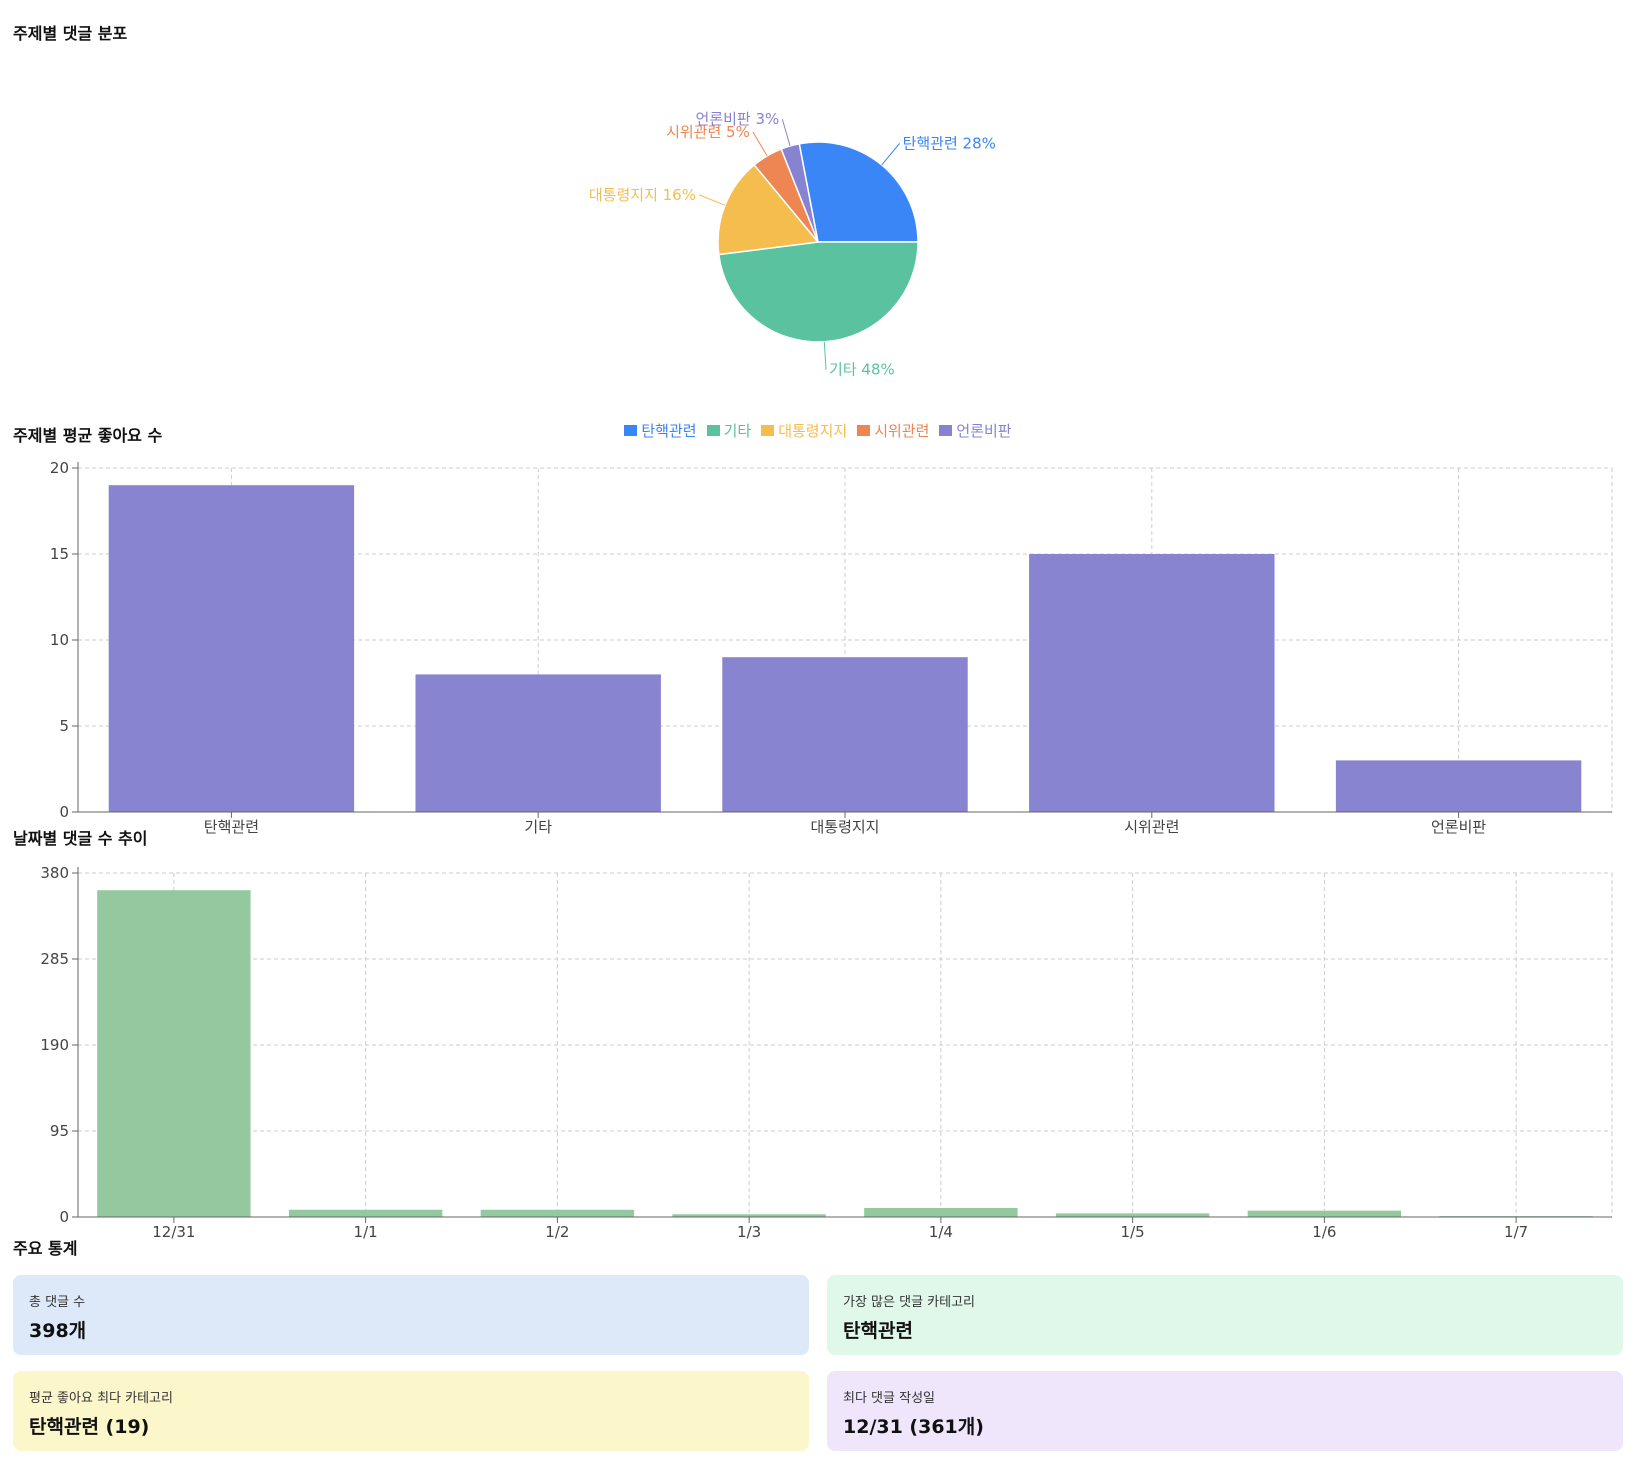 This screenshot has width=1636, height=1462. Describe the element at coordinates (59, 554) in the screenshot. I see `y-tick-label-3: 15` at that location.